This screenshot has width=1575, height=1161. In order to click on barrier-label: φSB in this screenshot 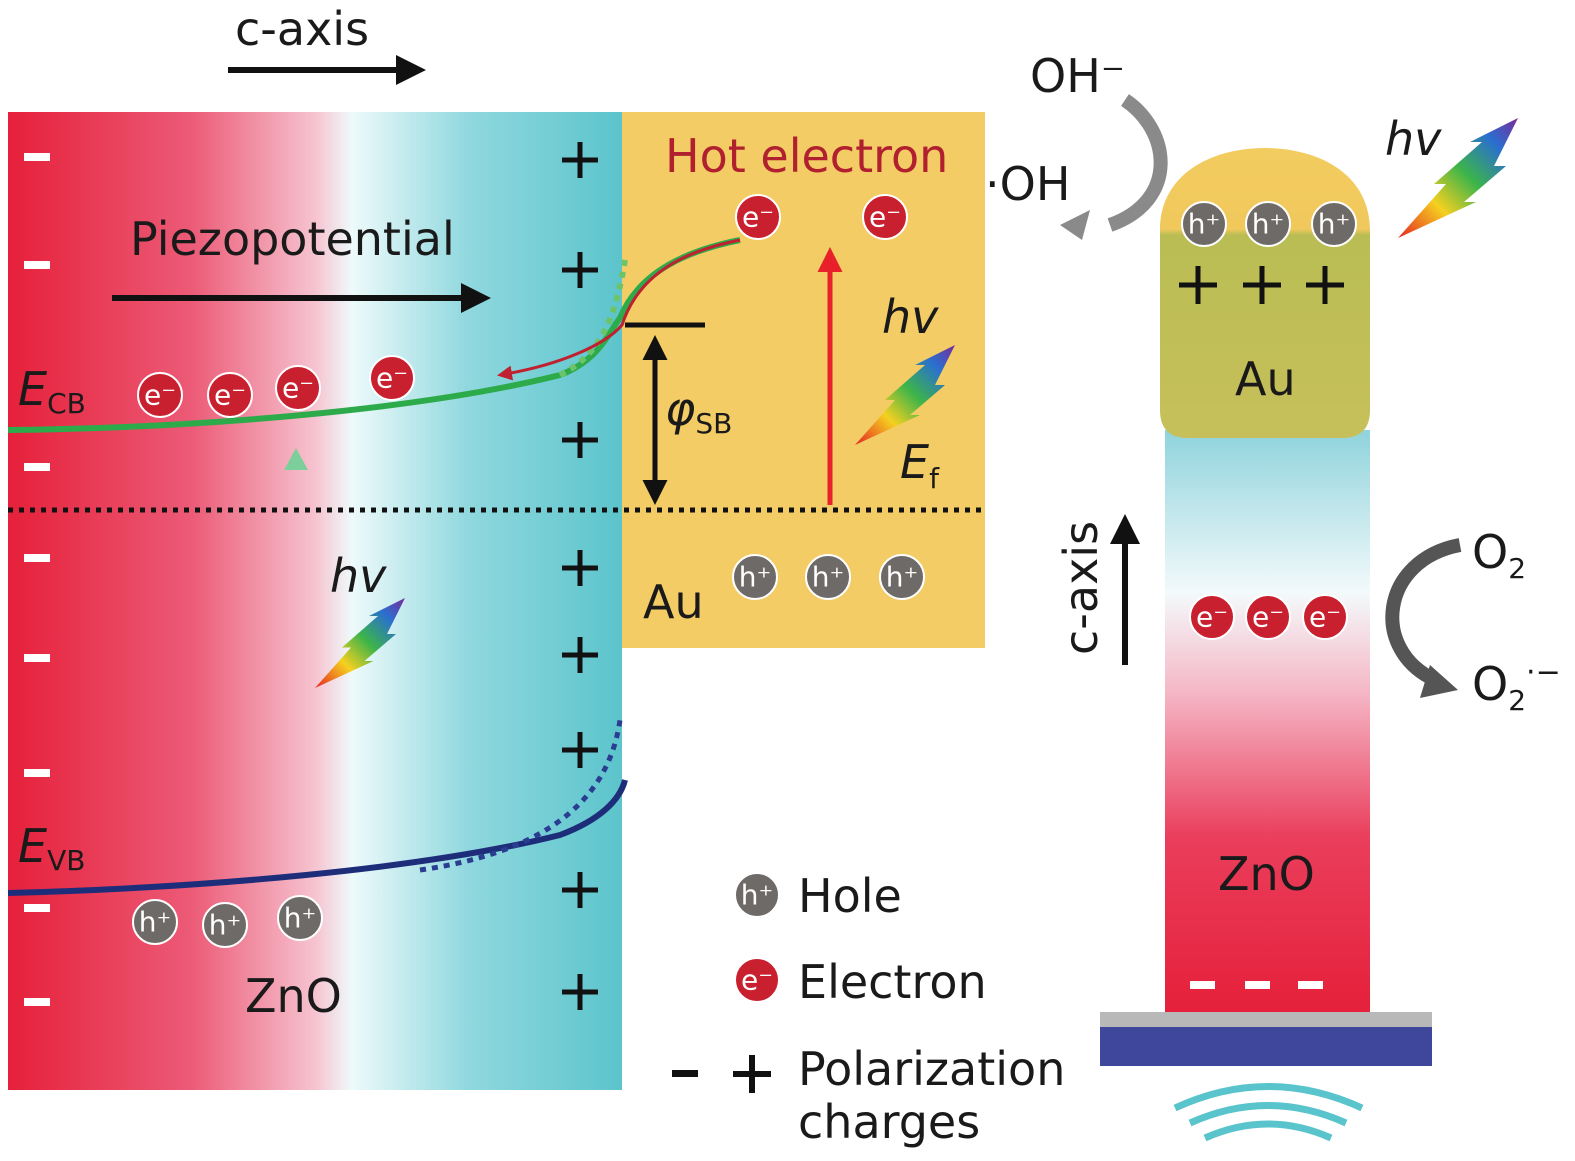, I will do `click(698, 411)`.